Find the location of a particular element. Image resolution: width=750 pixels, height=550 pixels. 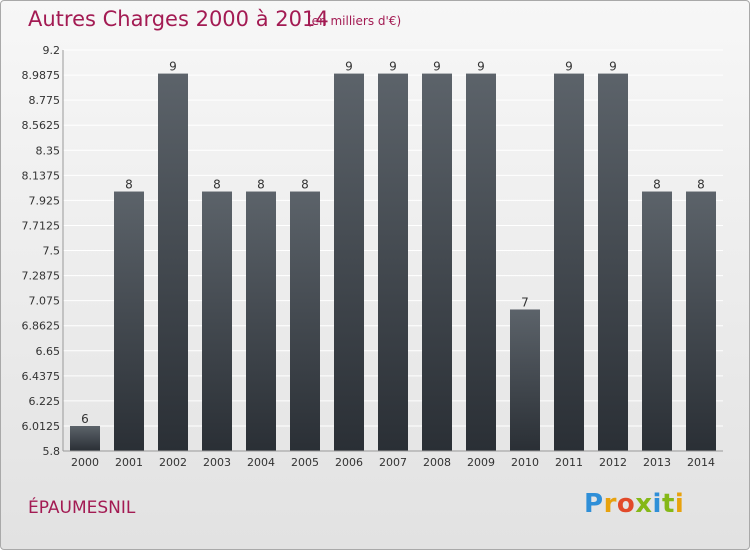

y-tick-label: 6.0125 is located at coordinates (41, 426).